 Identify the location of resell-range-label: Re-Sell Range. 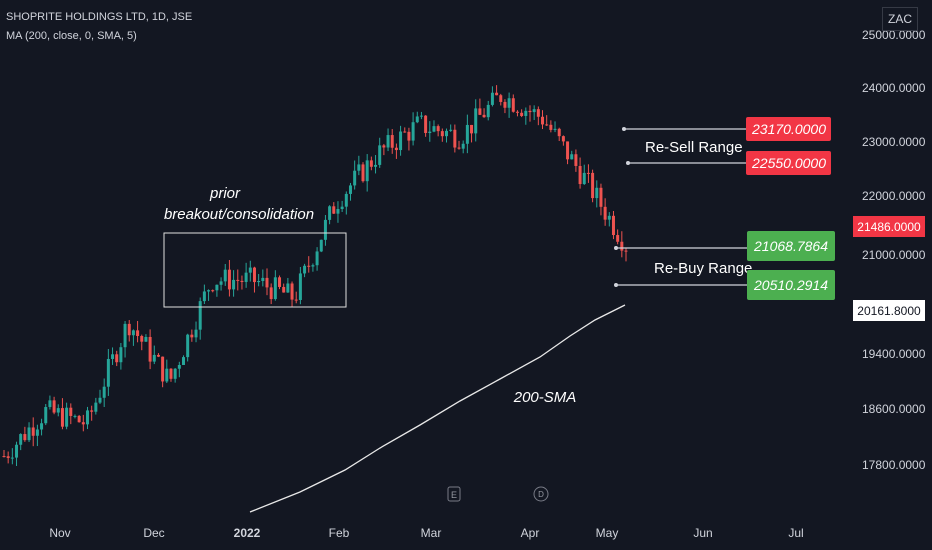
(694, 147).